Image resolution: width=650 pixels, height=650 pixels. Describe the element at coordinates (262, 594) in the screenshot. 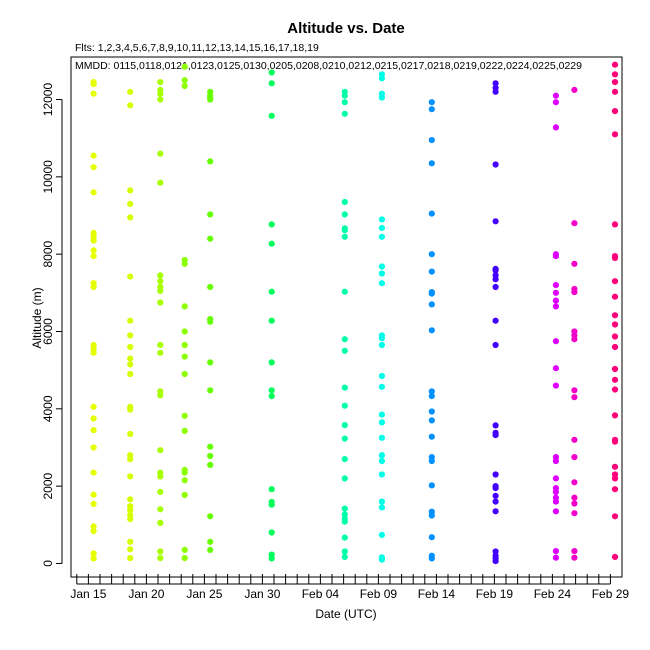

I see `x-tick-label: Jan 30` at that location.